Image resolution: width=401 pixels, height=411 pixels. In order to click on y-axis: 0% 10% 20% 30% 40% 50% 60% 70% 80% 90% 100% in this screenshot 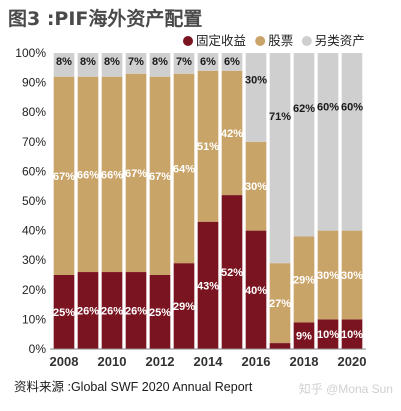, I will do `click(30, 201)`.